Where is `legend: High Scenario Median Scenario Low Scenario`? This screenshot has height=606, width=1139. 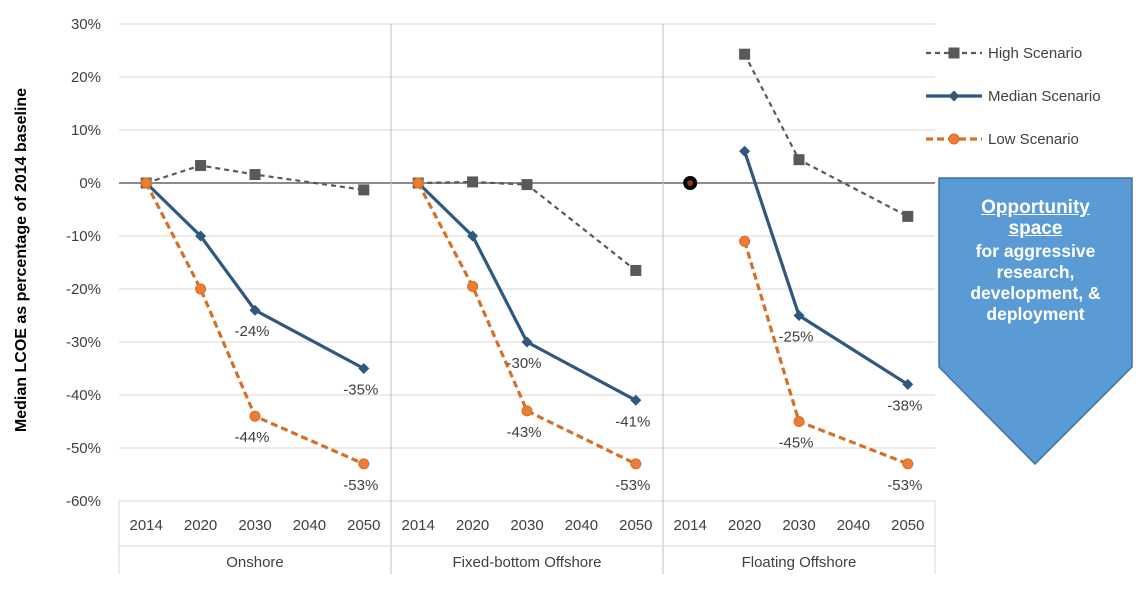 legend: High Scenario Median Scenario Low Scenario is located at coordinates (1013, 96).